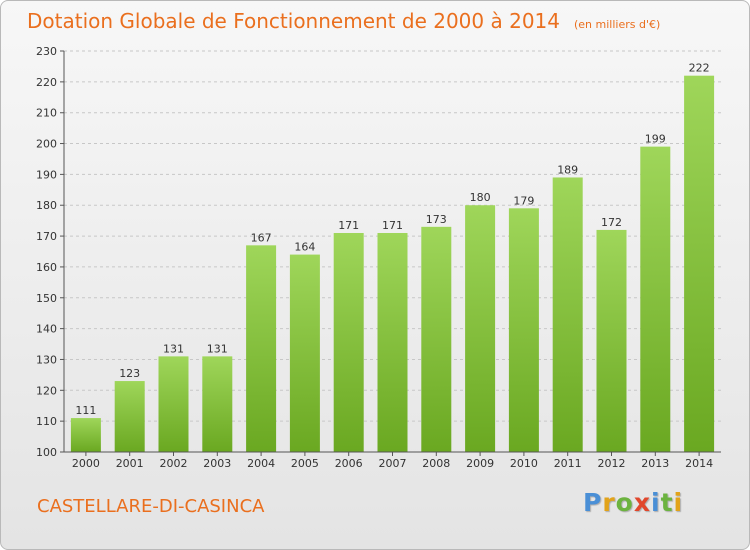  What do you see at coordinates (642, 502) in the screenshot?
I see `logo-letter: x` at bounding box center [642, 502].